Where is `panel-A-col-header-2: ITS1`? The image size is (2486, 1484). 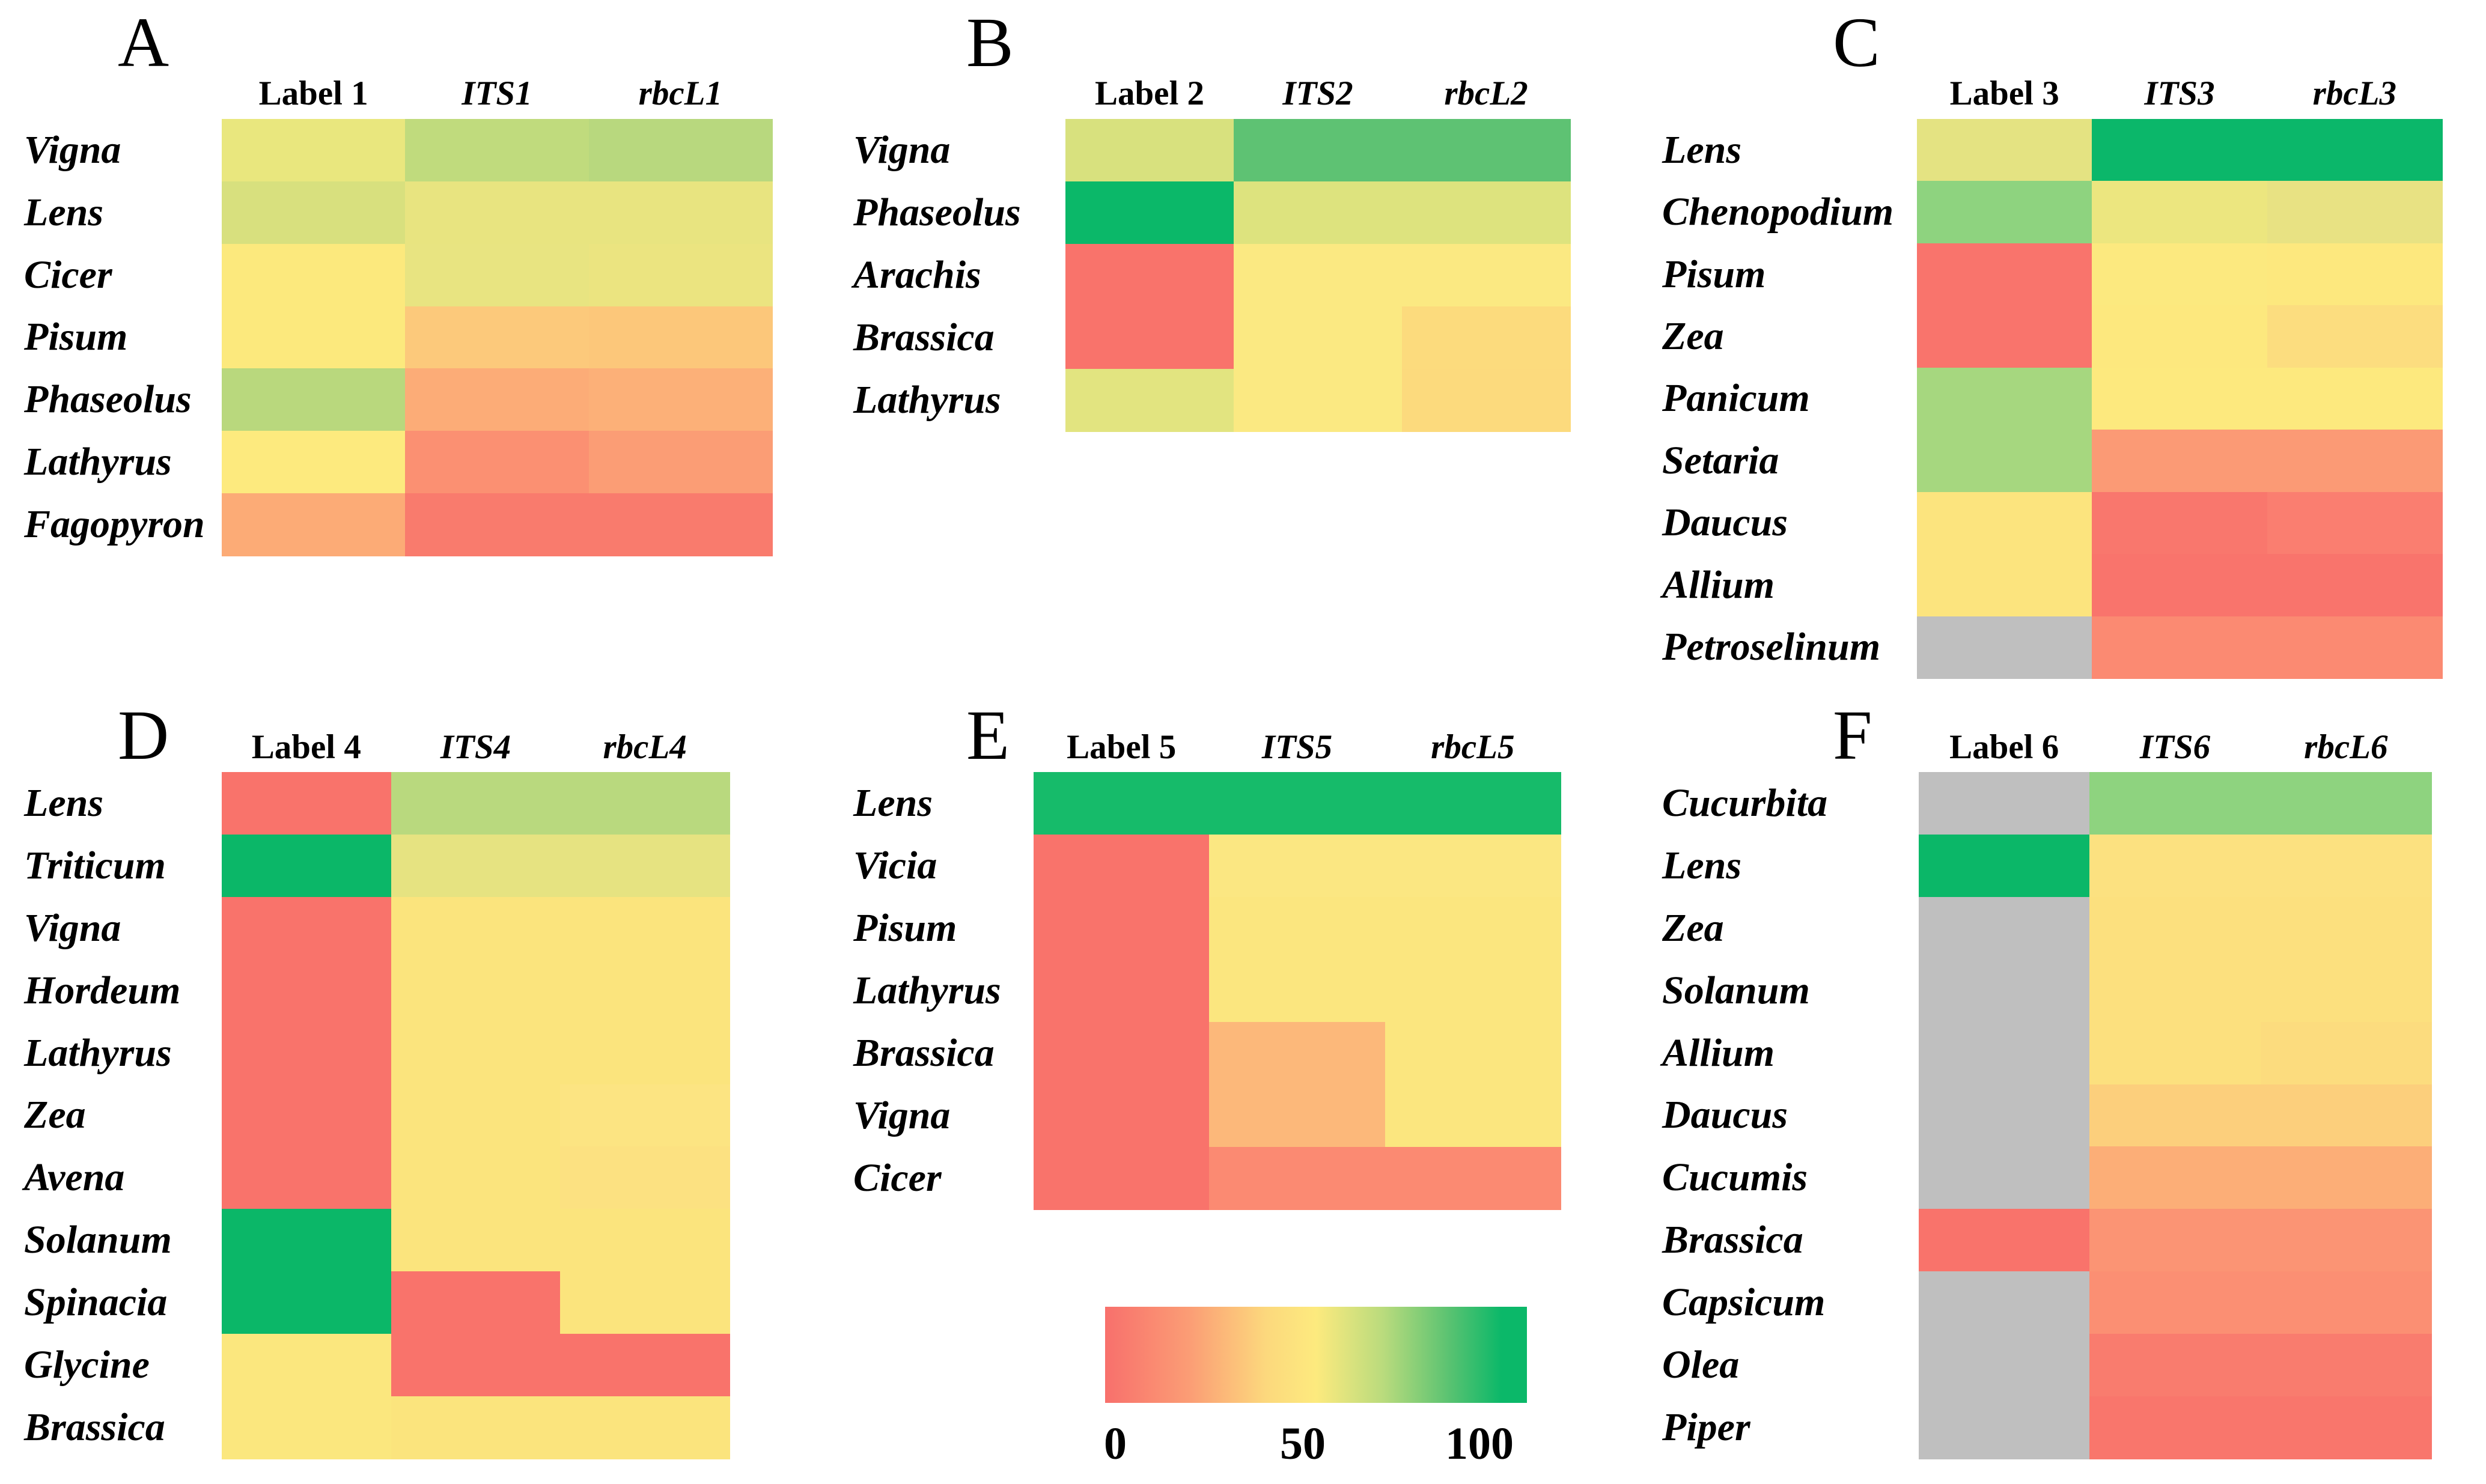
panel-A-col-header-2: ITS1 is located at coordinates (497, 93).